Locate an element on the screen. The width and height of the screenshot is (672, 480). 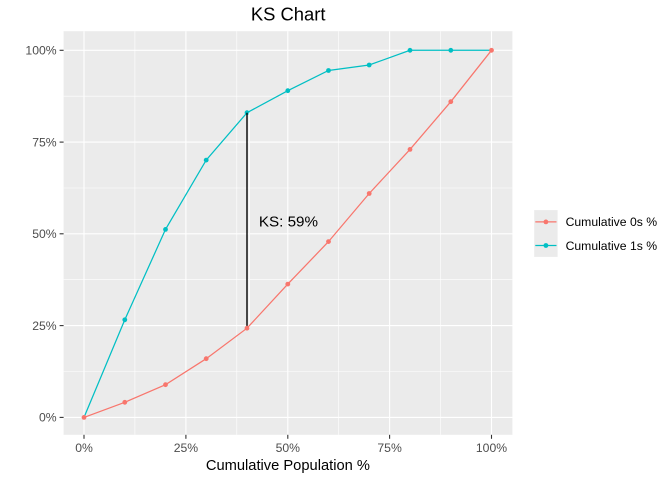
svg-text: Cumulative Population % is located at coordinates (288, 466).